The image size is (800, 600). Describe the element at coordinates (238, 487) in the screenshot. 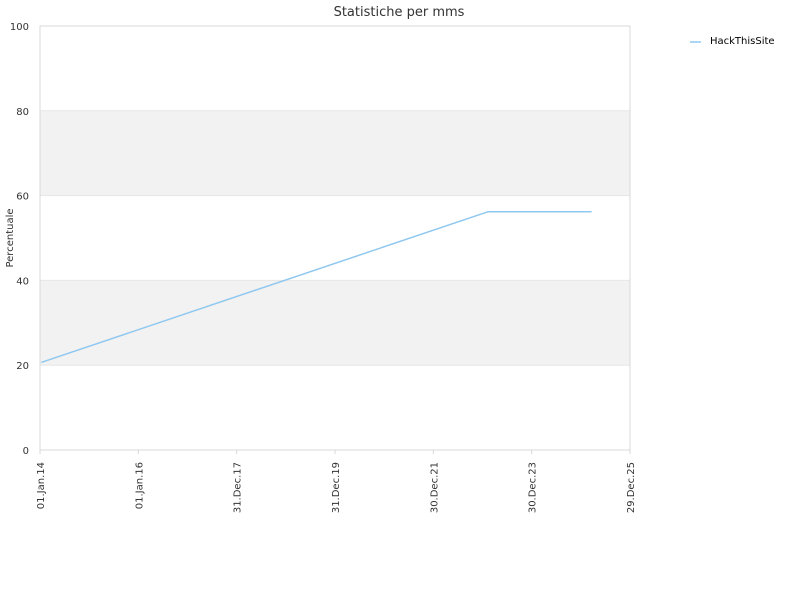

I see `x-tick-label: 31.Dec.17` at that location.